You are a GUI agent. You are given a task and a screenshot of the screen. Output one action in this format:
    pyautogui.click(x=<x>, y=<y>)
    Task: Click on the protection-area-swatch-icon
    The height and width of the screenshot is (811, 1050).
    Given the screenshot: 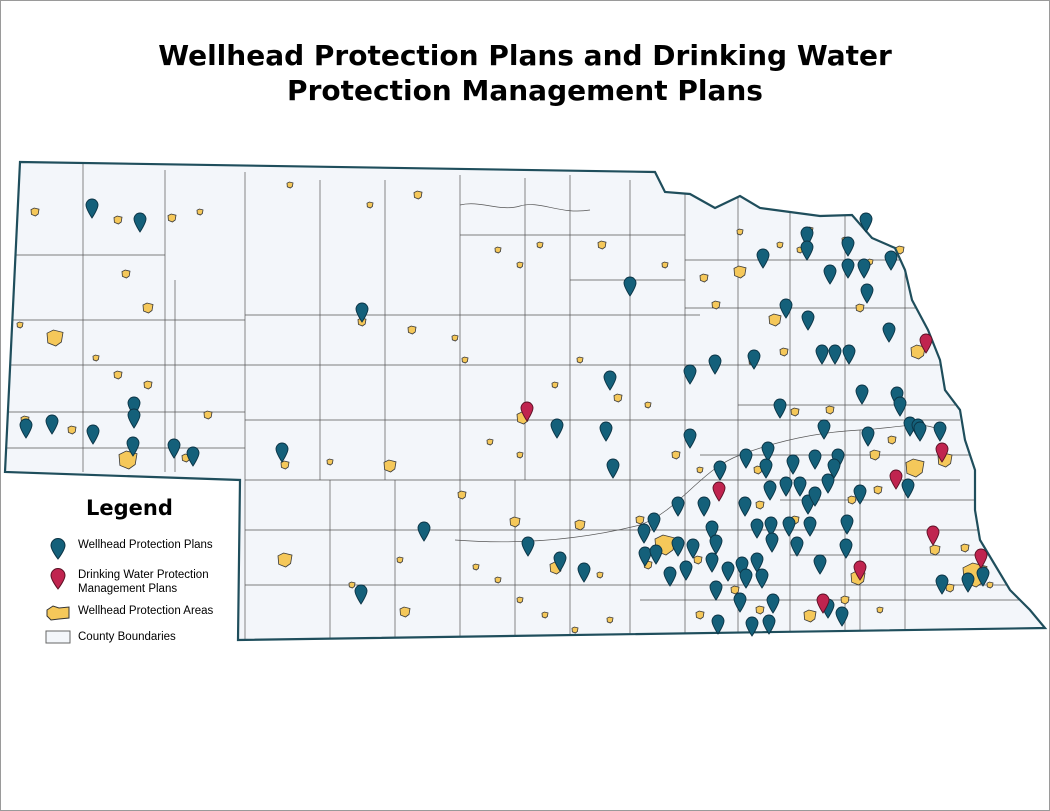 What is the action you would take?
    pyautogui.click(x=58, y=613)
    